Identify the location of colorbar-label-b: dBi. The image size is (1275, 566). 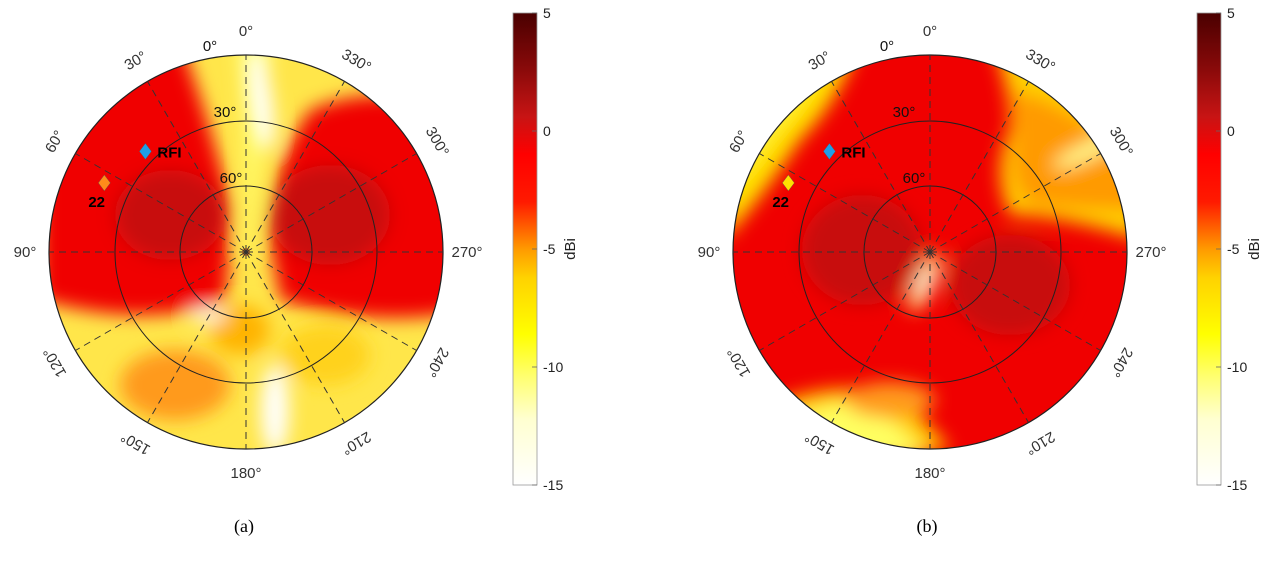
(1254, 249).